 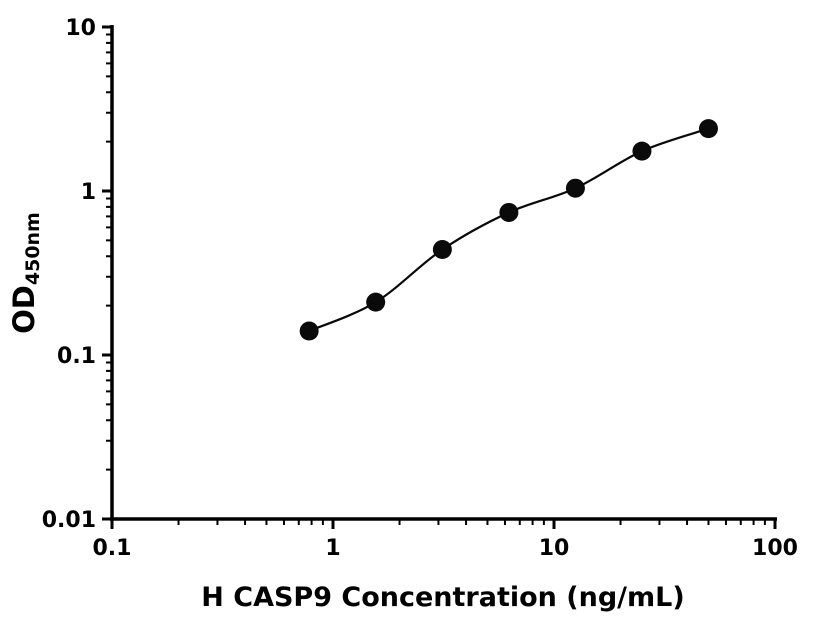 What do you see at coordinates (112, 548) in the screenshot?
I see `x-tick-label: 0.1` at bounding box center [112, 548].